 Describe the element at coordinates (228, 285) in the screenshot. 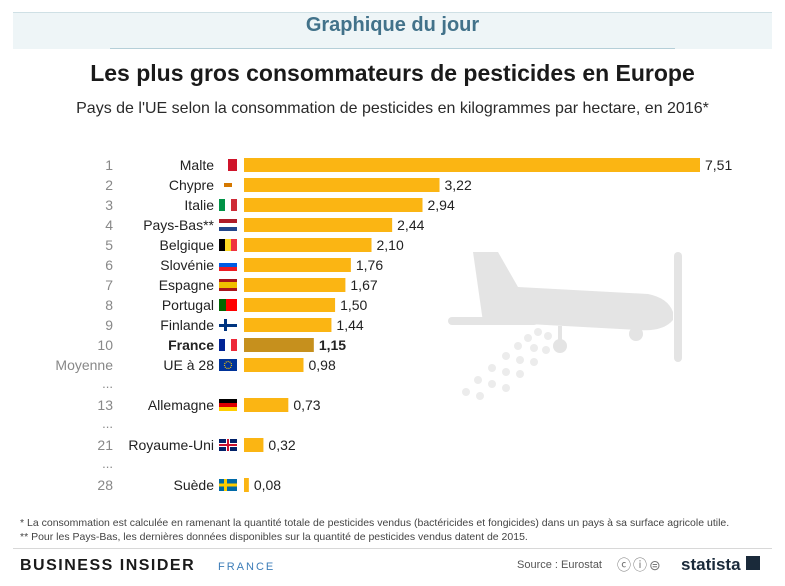

I see `flag-spain-icon` at that location.